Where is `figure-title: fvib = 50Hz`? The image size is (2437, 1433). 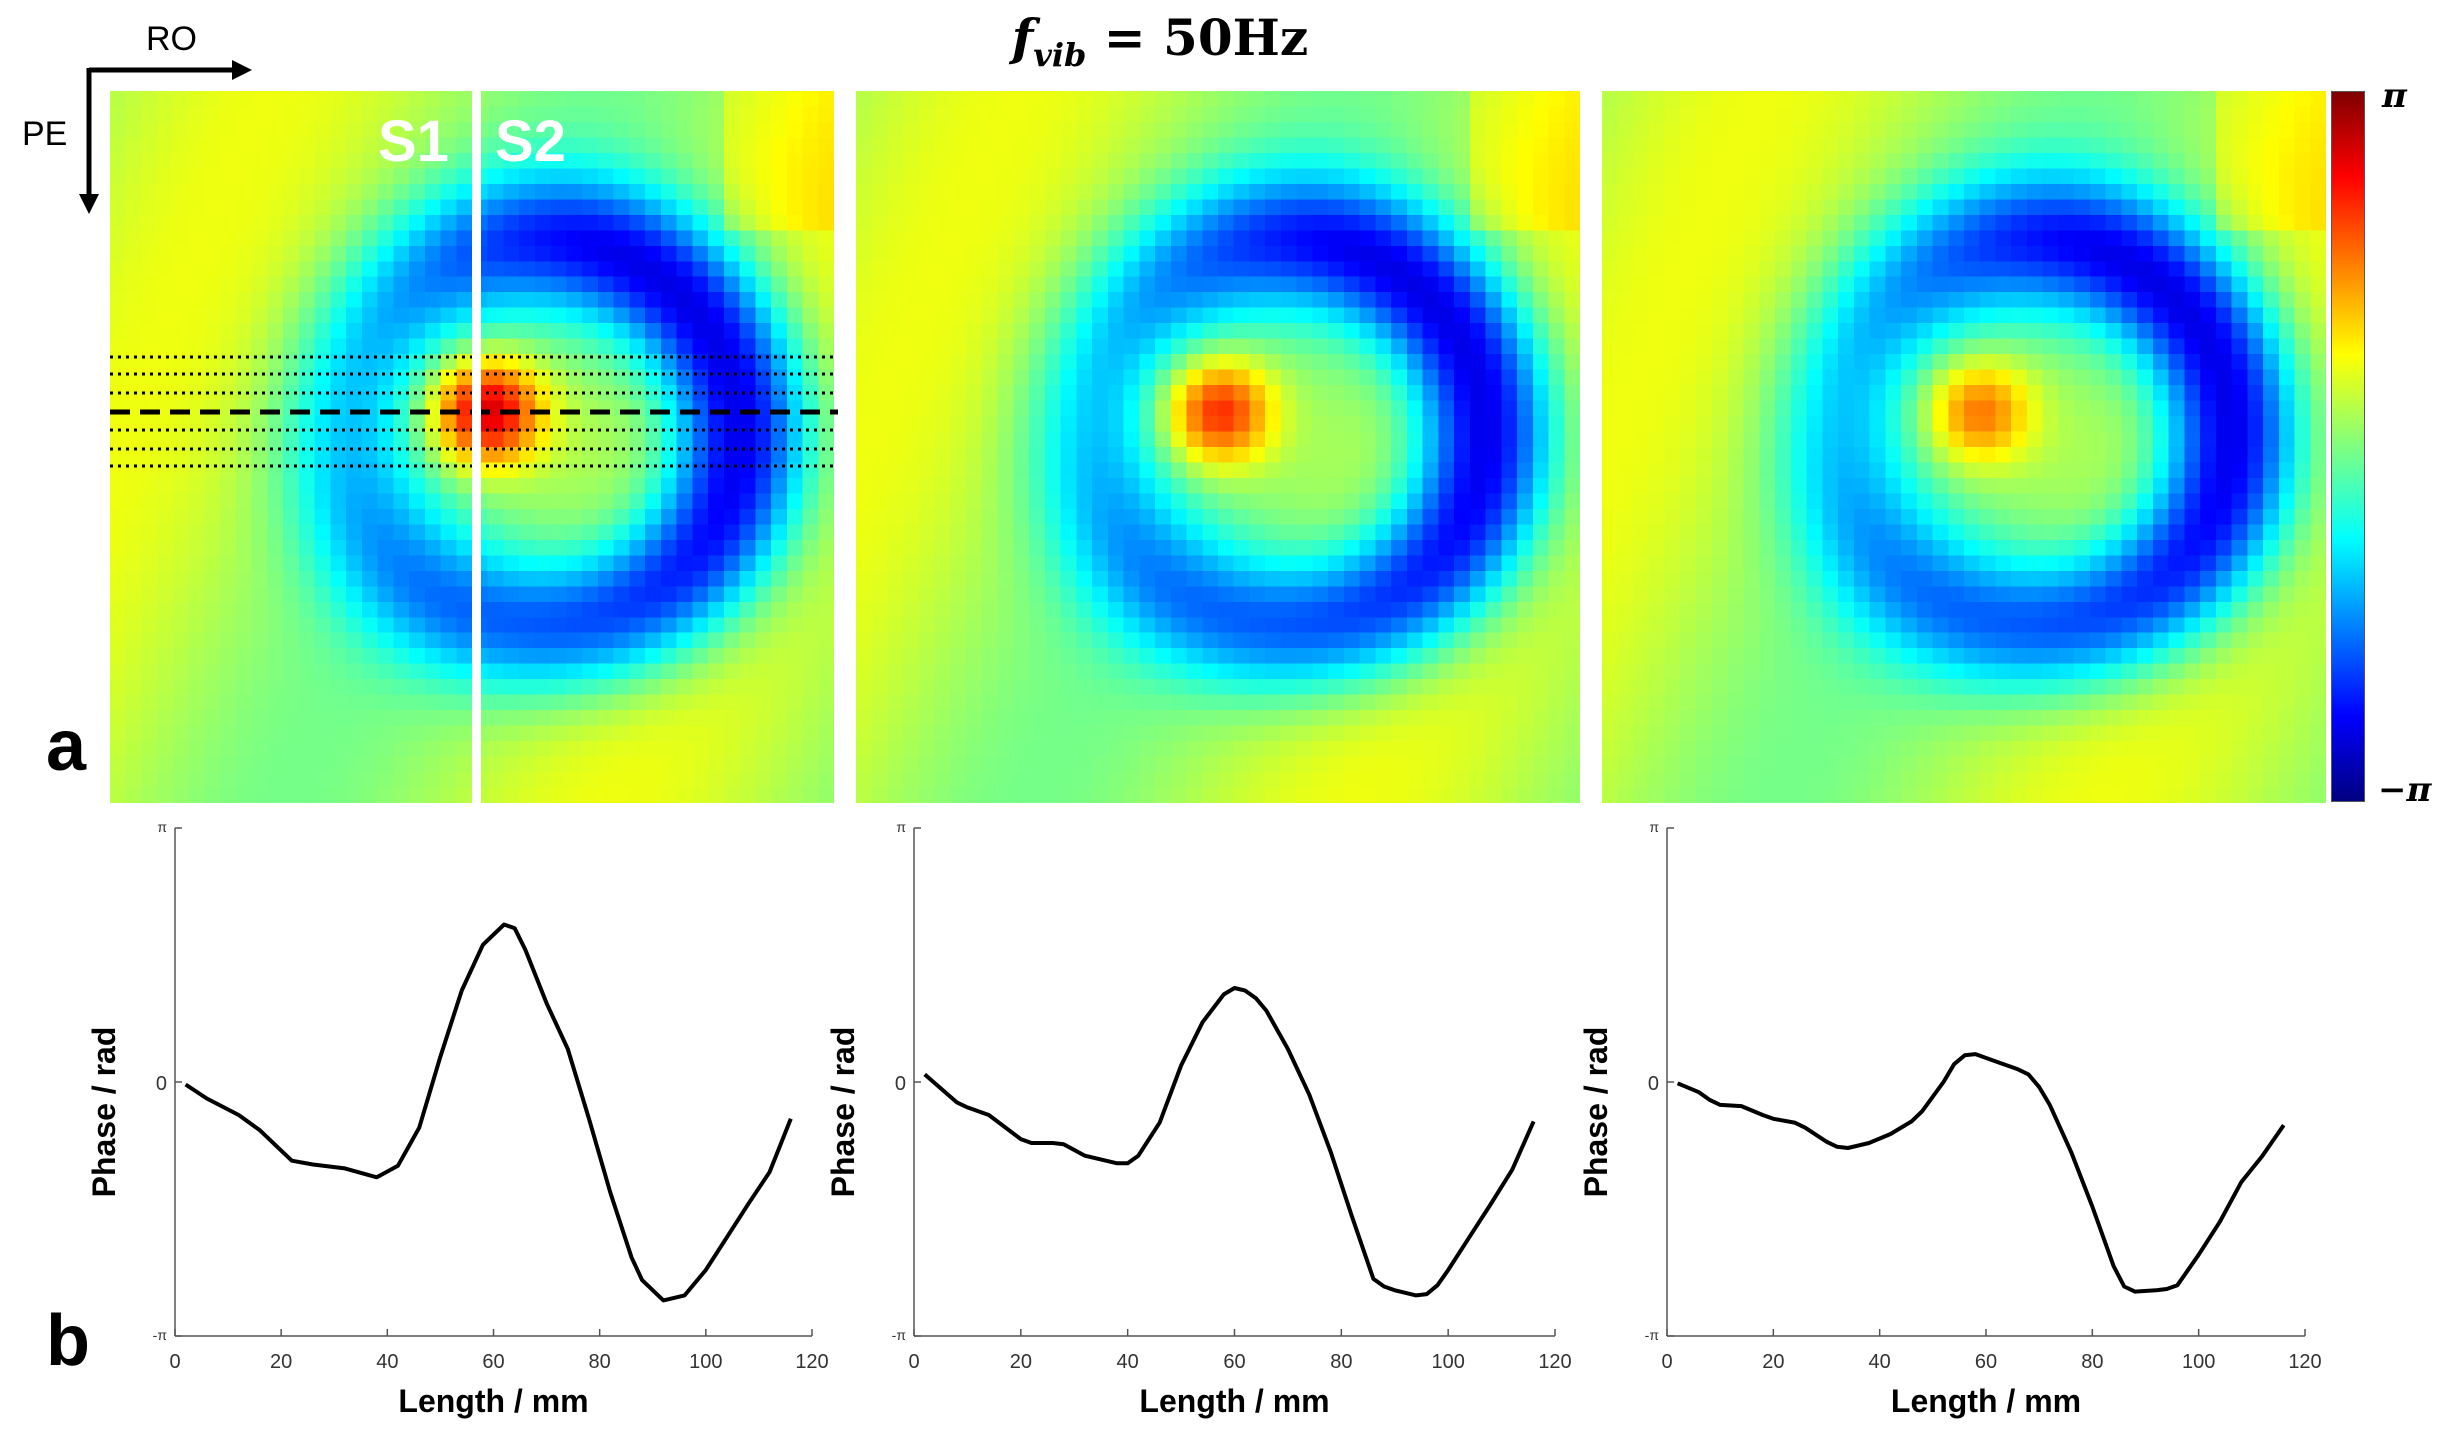 figure-title: fvib = 50Hz is located at coordinates (1160, 41).